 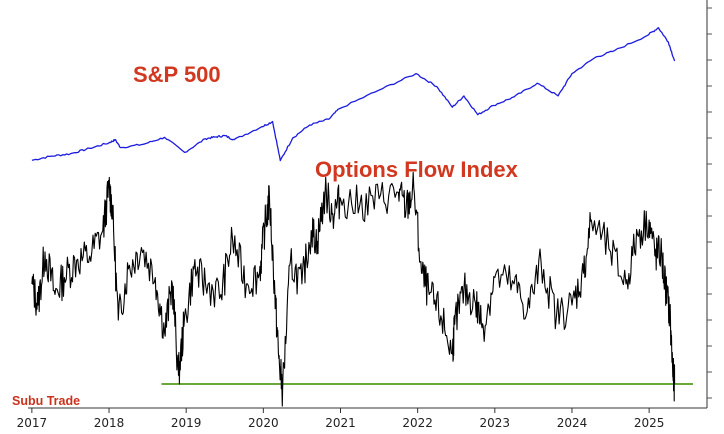 I want to click on x-tick-label: 2021, so click(x=340, y=423).